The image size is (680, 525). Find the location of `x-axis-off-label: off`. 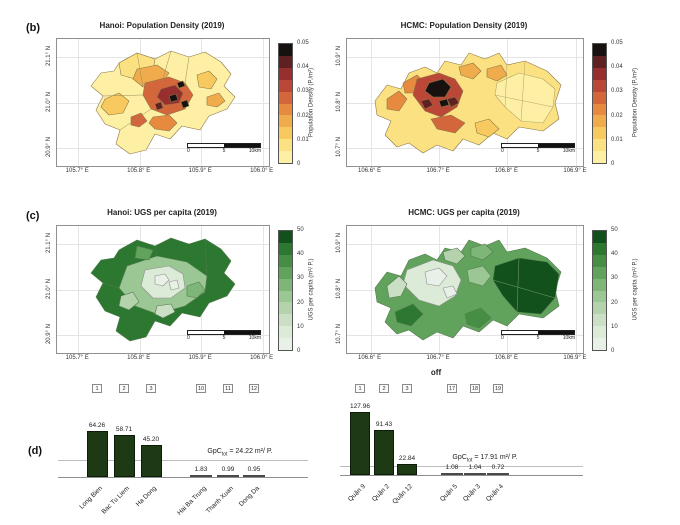

x-axis-off-label: off is located at coordinates (436, 372).